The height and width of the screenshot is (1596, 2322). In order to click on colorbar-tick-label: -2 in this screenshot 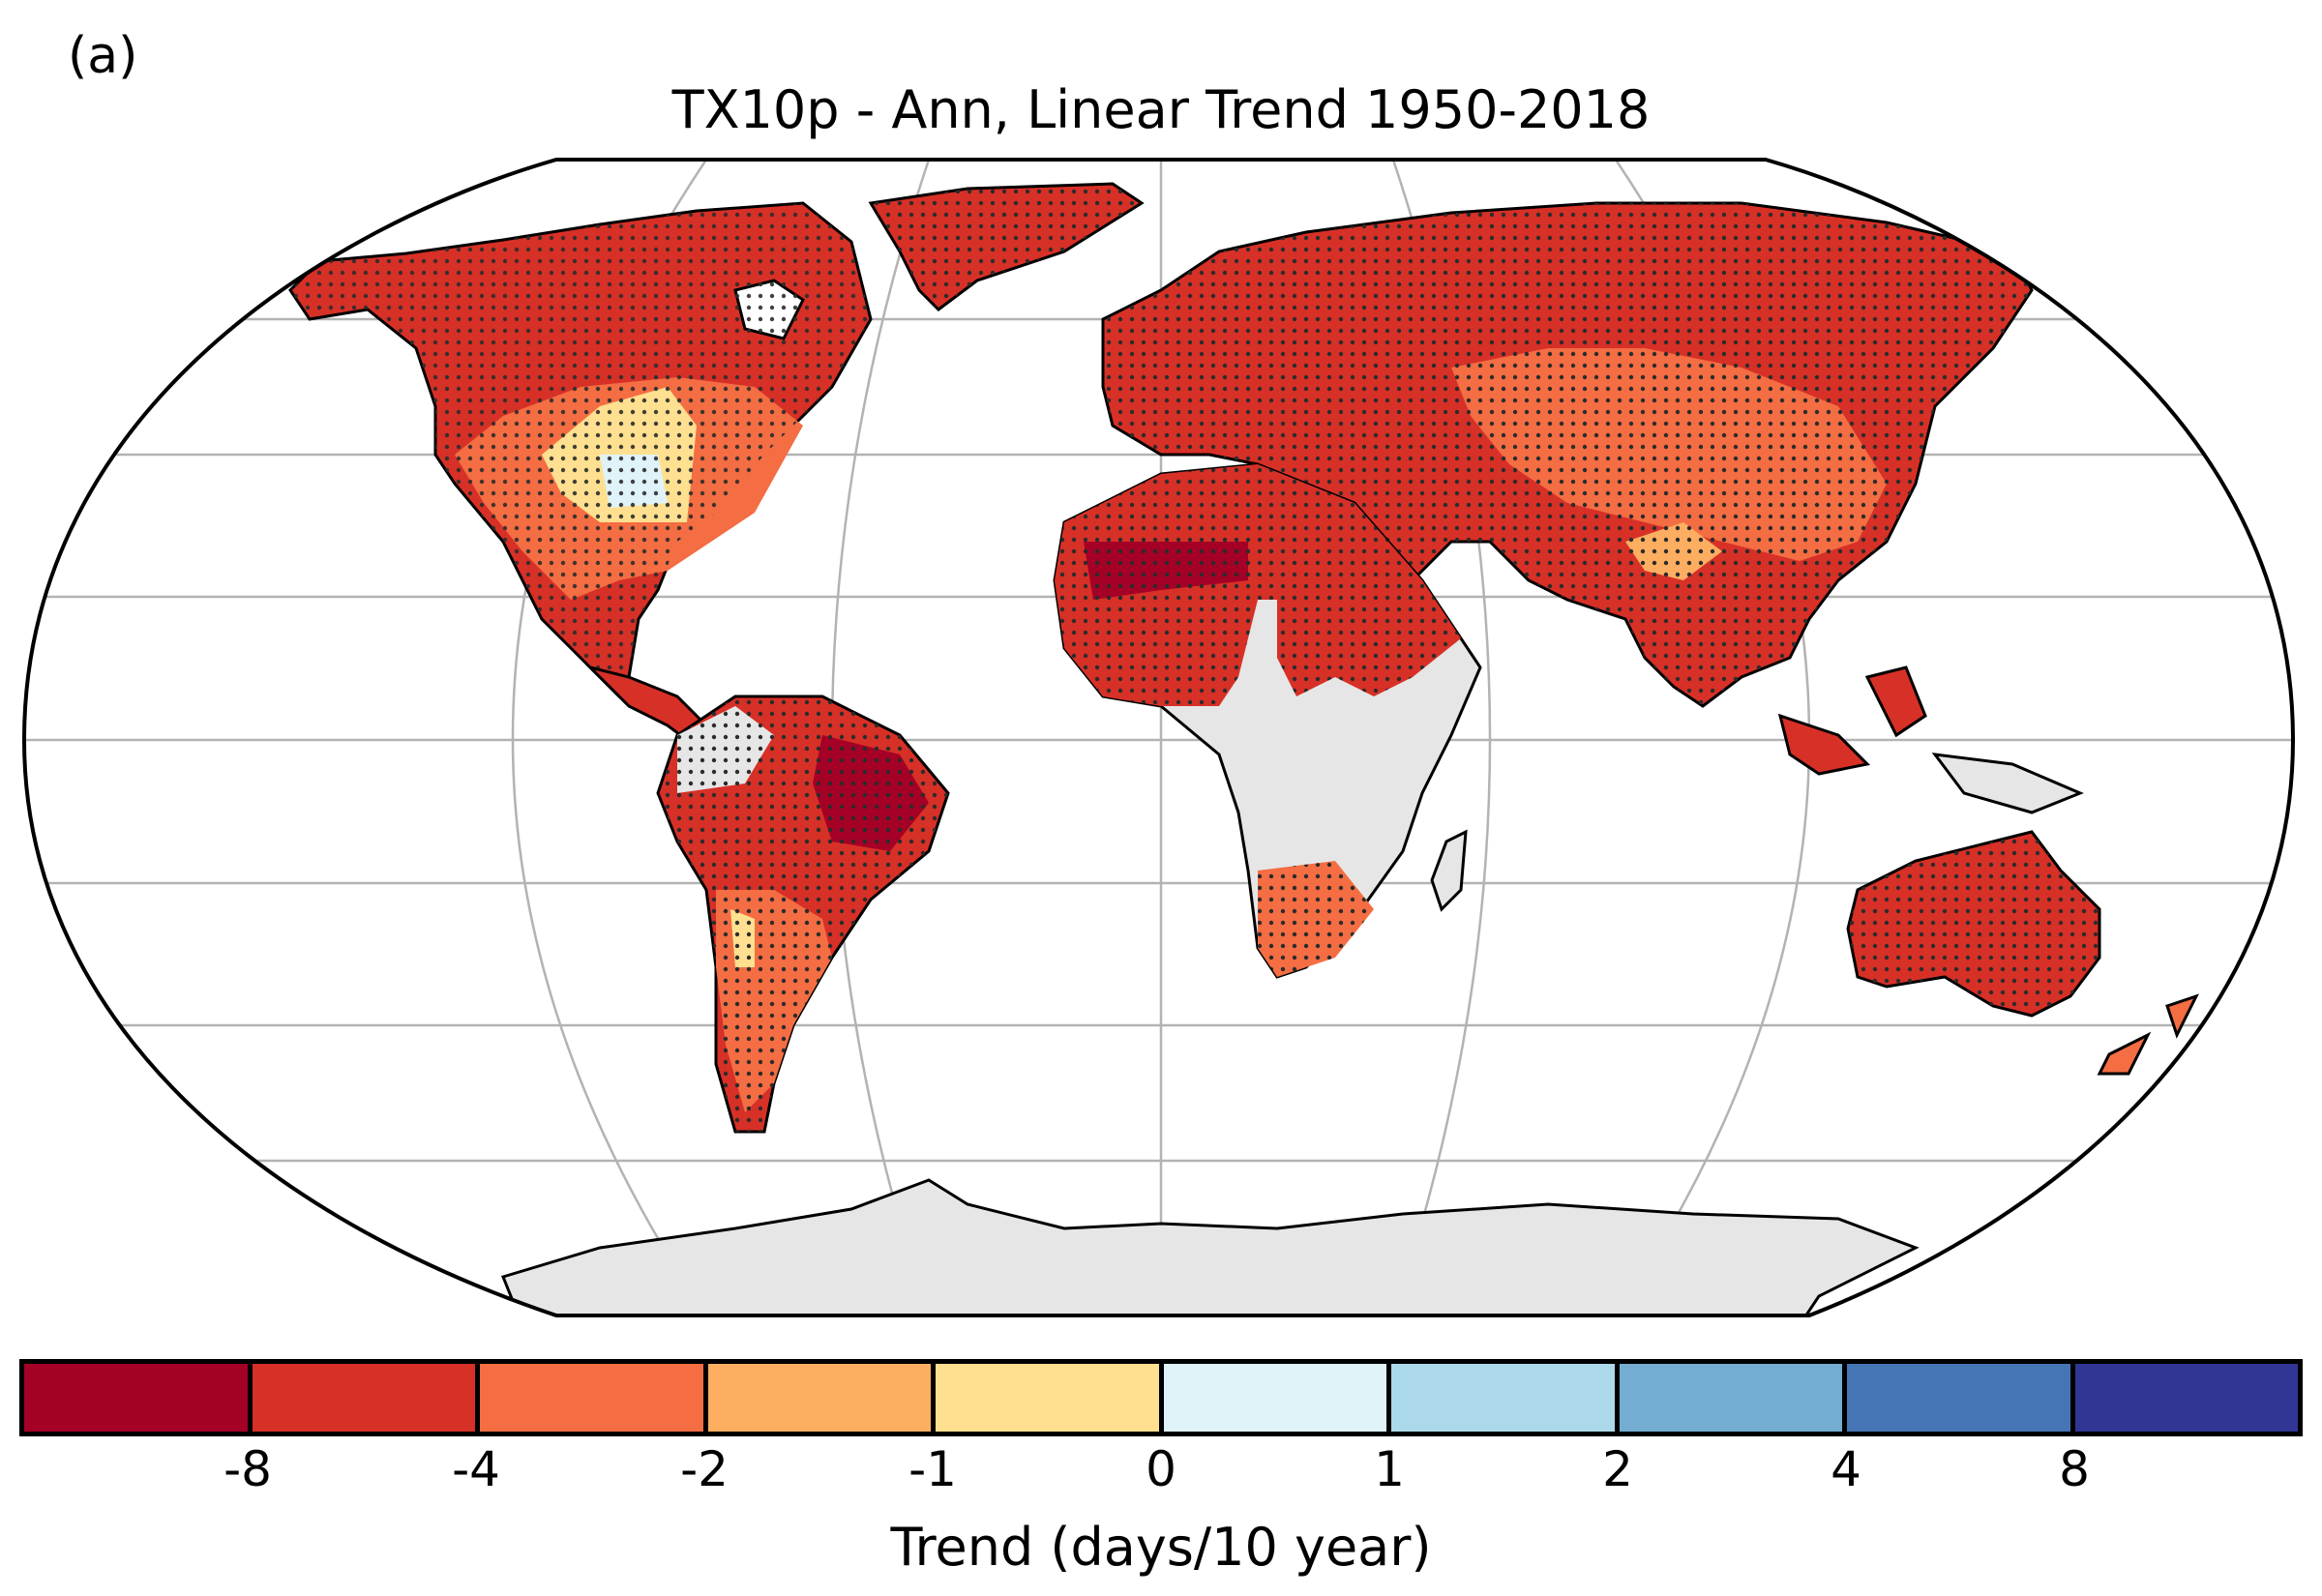, I will do `click(704, 1469)`.